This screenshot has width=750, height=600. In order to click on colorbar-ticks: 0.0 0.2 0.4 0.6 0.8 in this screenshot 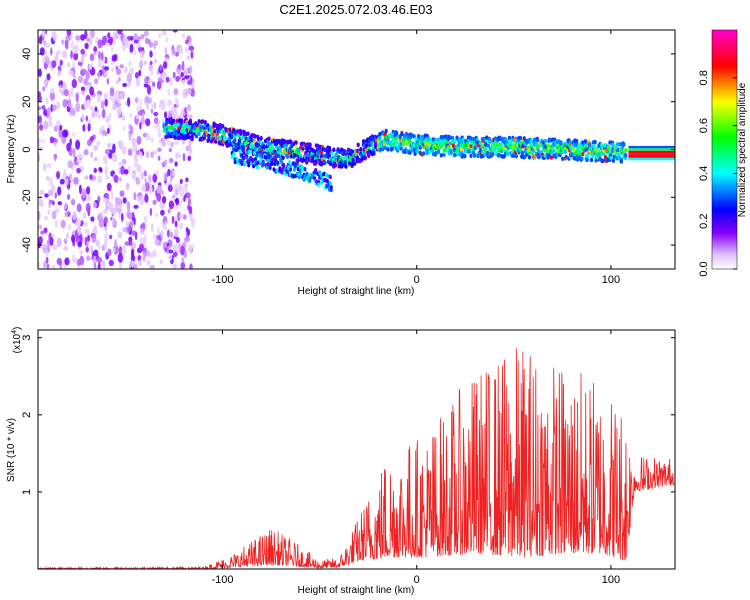, I will do `click(717, 173)`.